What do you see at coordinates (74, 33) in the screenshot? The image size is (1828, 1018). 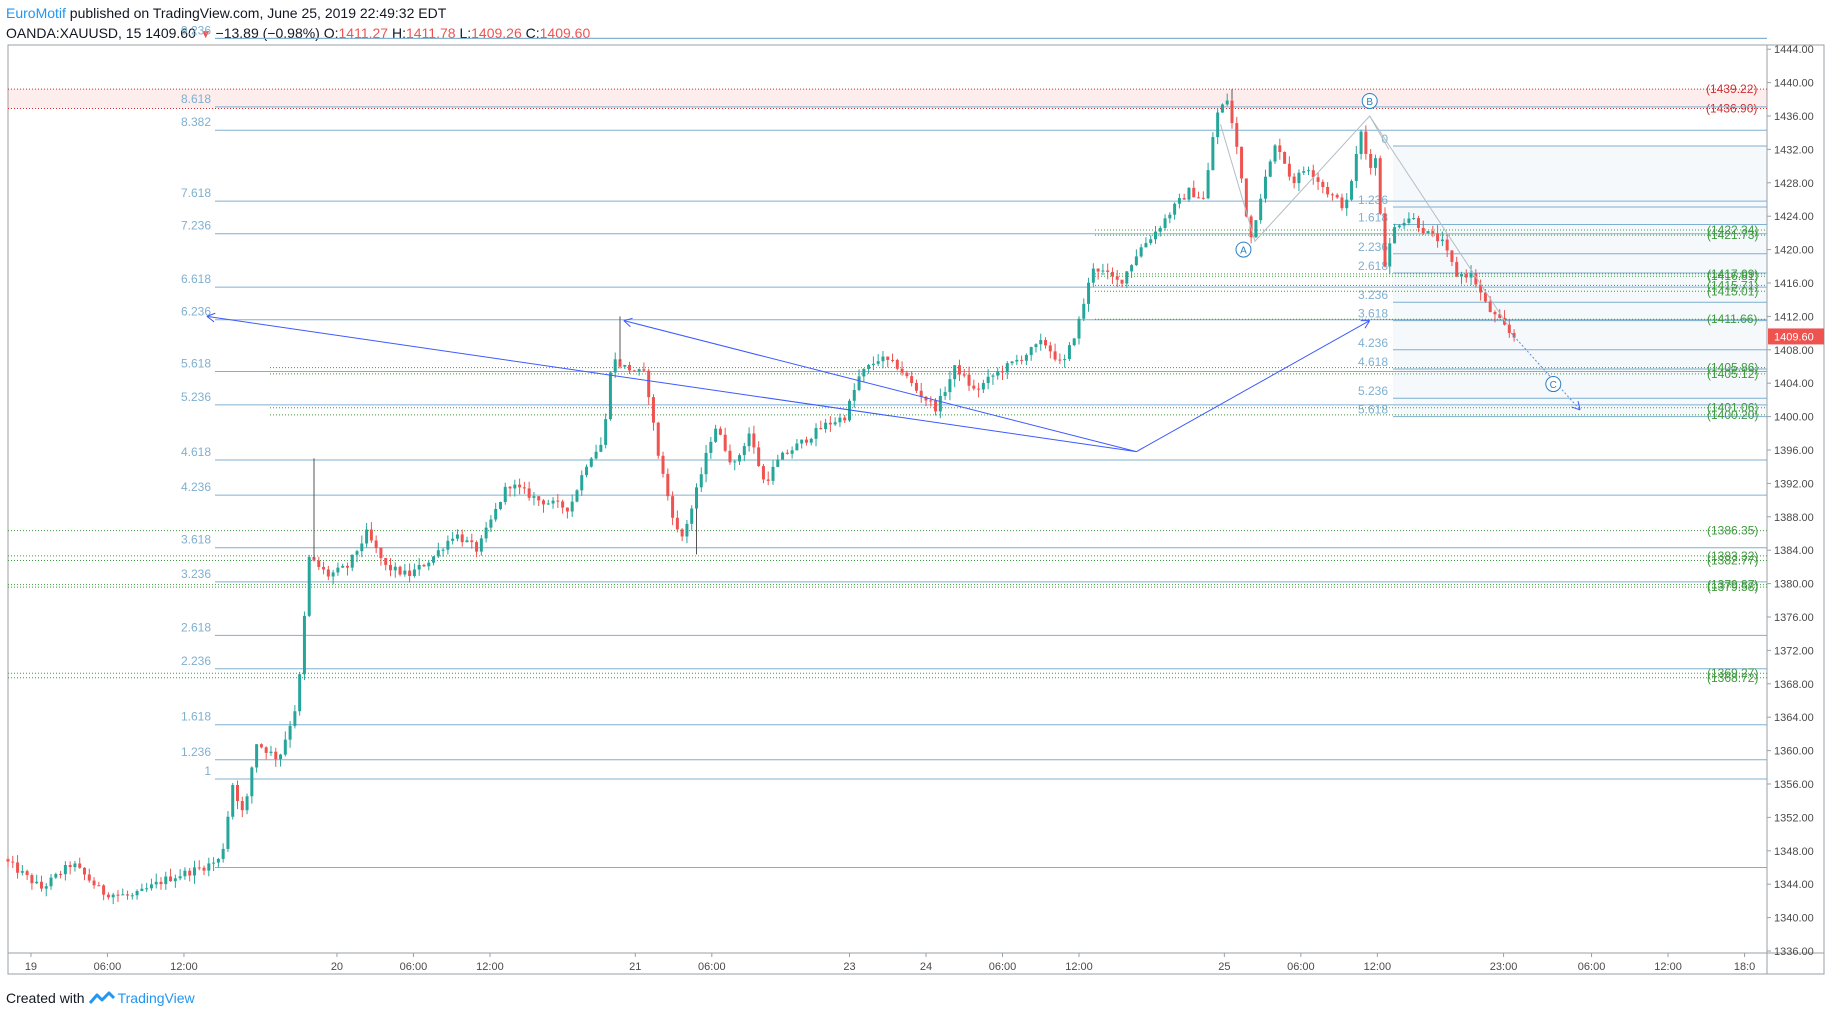 I see `symbol-name: OANDA:XAUUSD, 15` at bounding box center [74, 33].